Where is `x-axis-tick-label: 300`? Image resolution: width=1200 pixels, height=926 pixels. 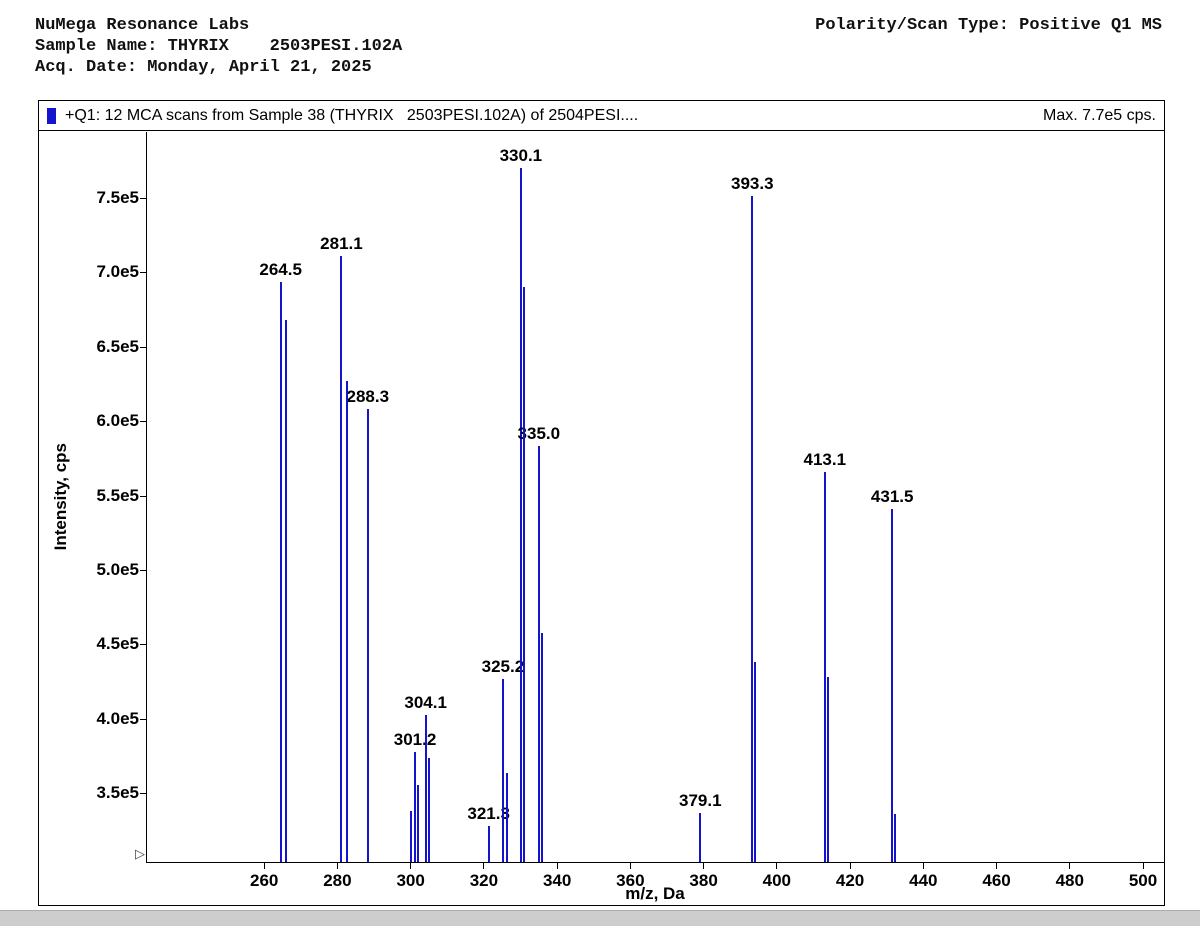
x-axis-tick-label: 300 is located at coordinates (410, 880).